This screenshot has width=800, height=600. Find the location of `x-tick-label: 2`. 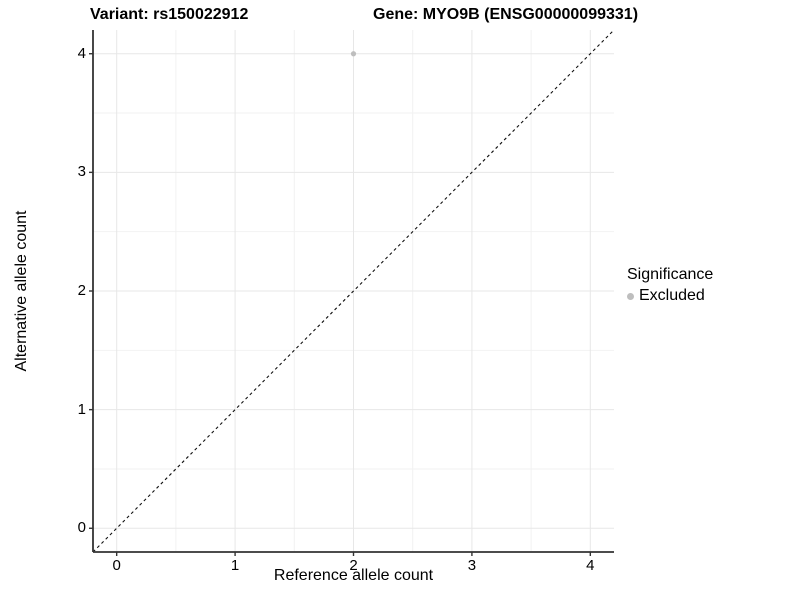

x-tick-label: 2 is located at coordinates (353, 565).